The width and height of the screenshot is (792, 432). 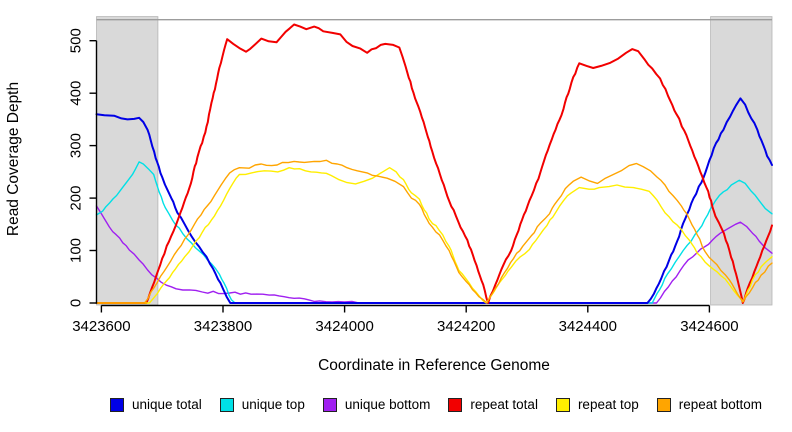 What do you see at coordinates (588, 326) in the screenshot?
I see `x-tick-label: 3424400` at bounding box center [588, 326].